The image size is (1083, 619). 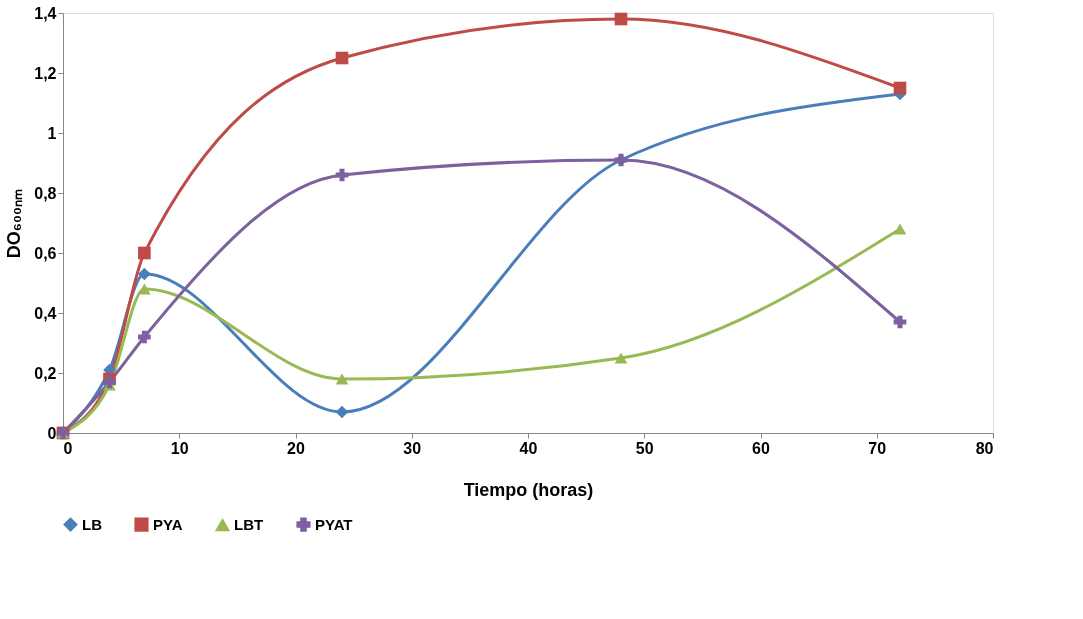 What do you see at coordinates (45, 193) in the screenshot?
I see `y-tick-label: 0,8` at bounding box center [45, 193].